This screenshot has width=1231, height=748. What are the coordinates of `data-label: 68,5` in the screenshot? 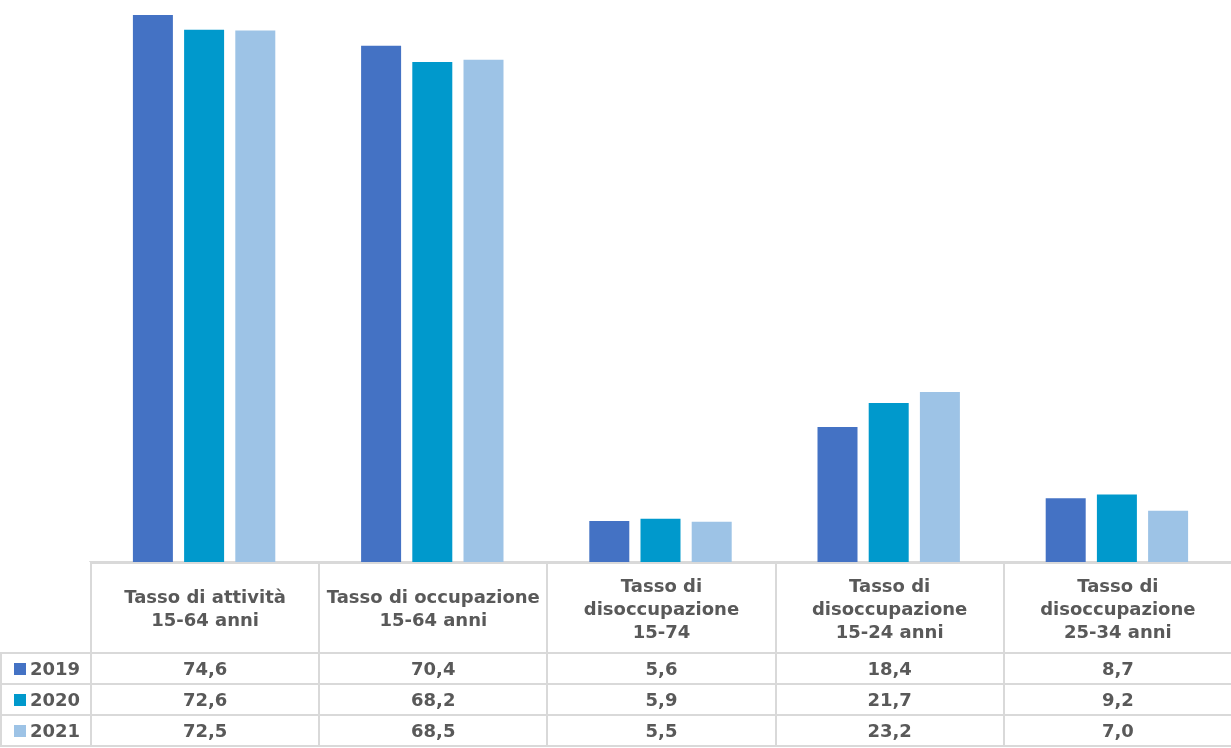 It's located at (433, 730).